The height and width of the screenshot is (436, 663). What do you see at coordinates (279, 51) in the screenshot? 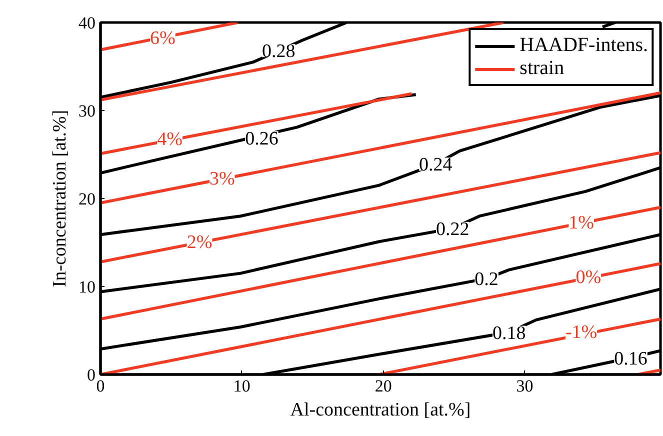
I see `annotation: 0.28` at bounding box center [279, 51].